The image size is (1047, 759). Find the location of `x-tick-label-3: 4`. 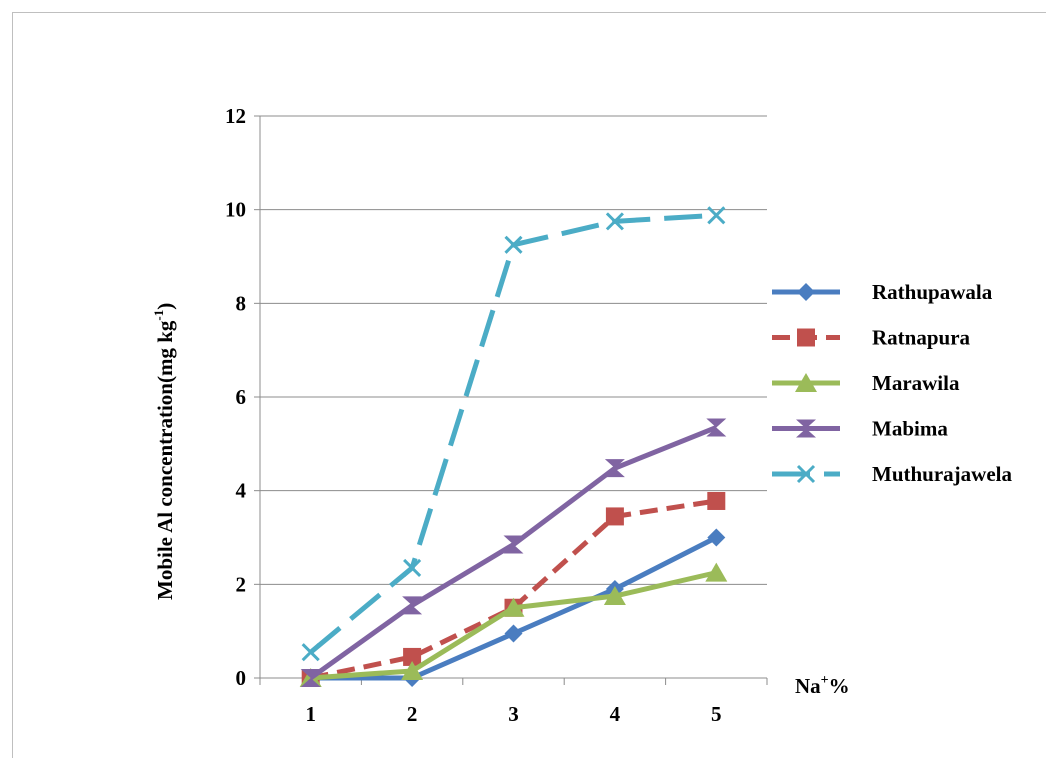

x-tick-label-3: 4 is located at coordinates (615, 714).